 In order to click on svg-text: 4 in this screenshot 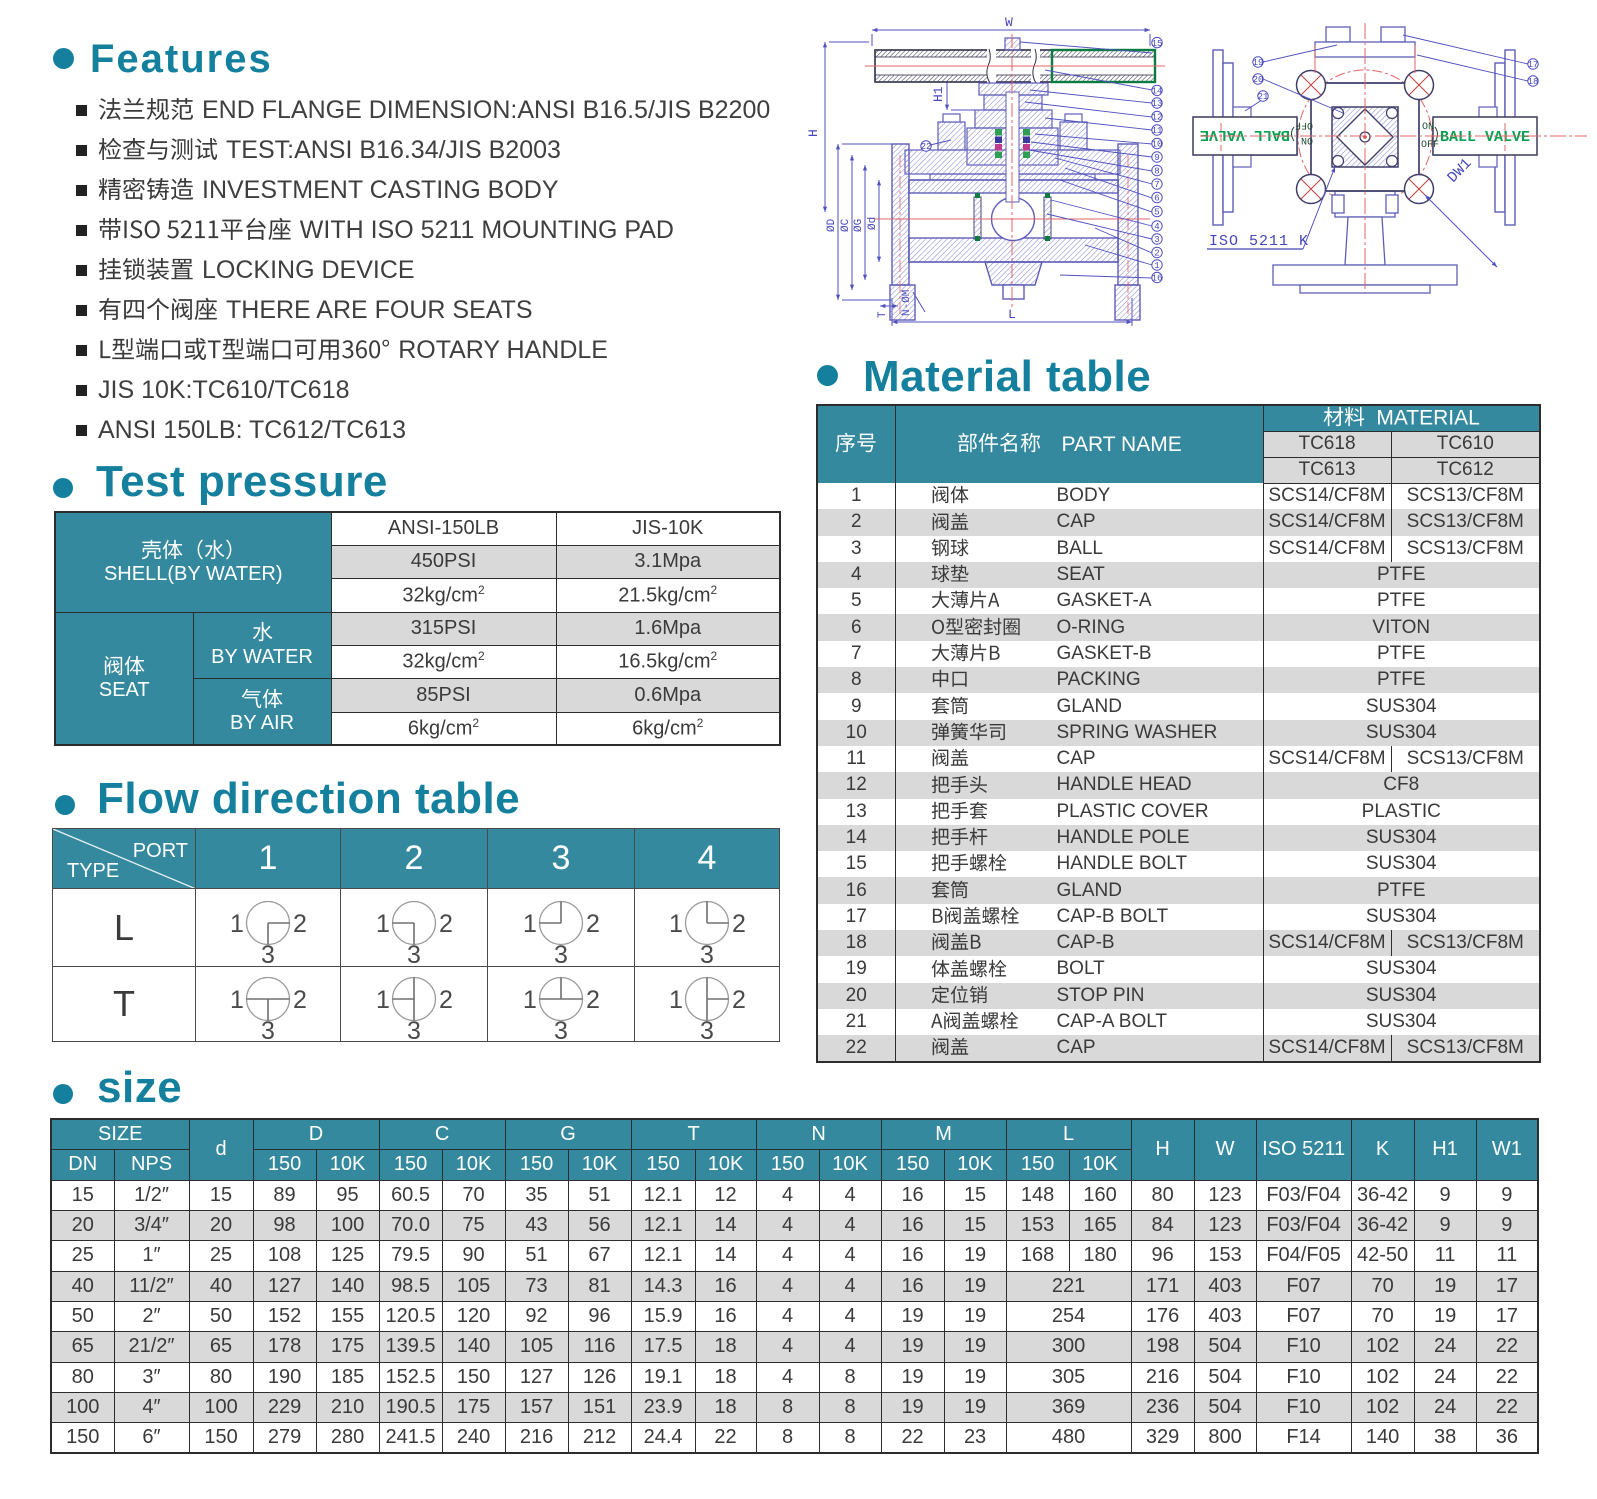, I will do `click(1156, 227)`.